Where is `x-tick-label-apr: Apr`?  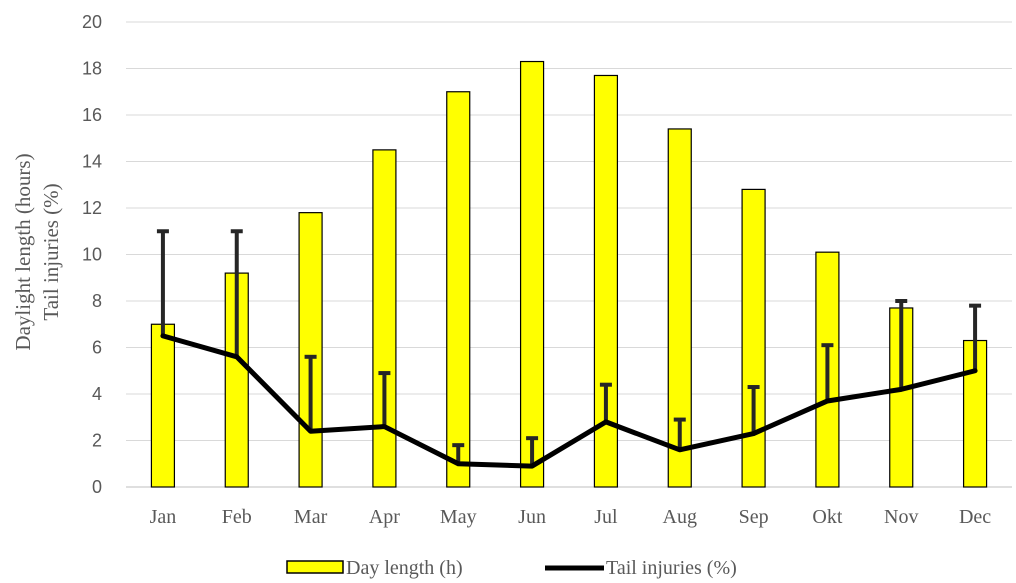
x-tick-label-apr: Apr is located at coordinates (384, 517).